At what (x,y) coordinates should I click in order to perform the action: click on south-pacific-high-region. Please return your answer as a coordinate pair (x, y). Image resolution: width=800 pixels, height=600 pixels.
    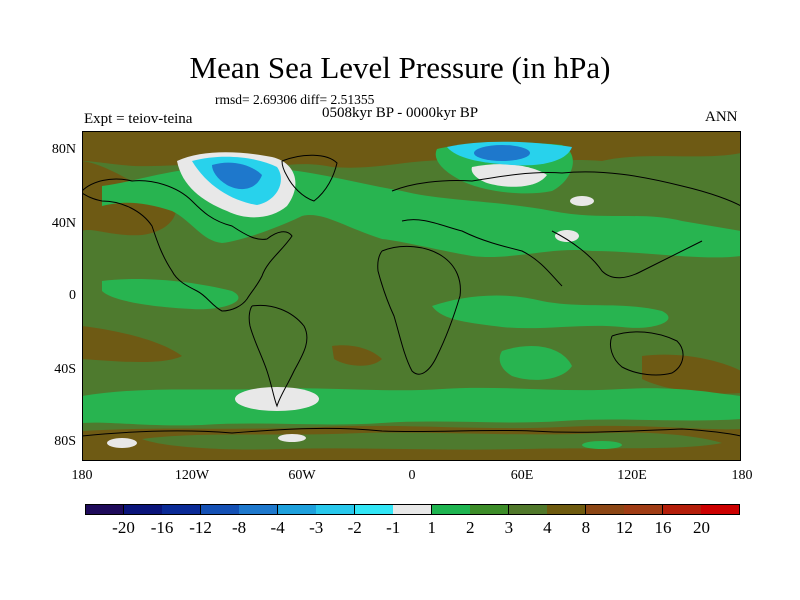
    Looking at the image, I should click on (132, 344).